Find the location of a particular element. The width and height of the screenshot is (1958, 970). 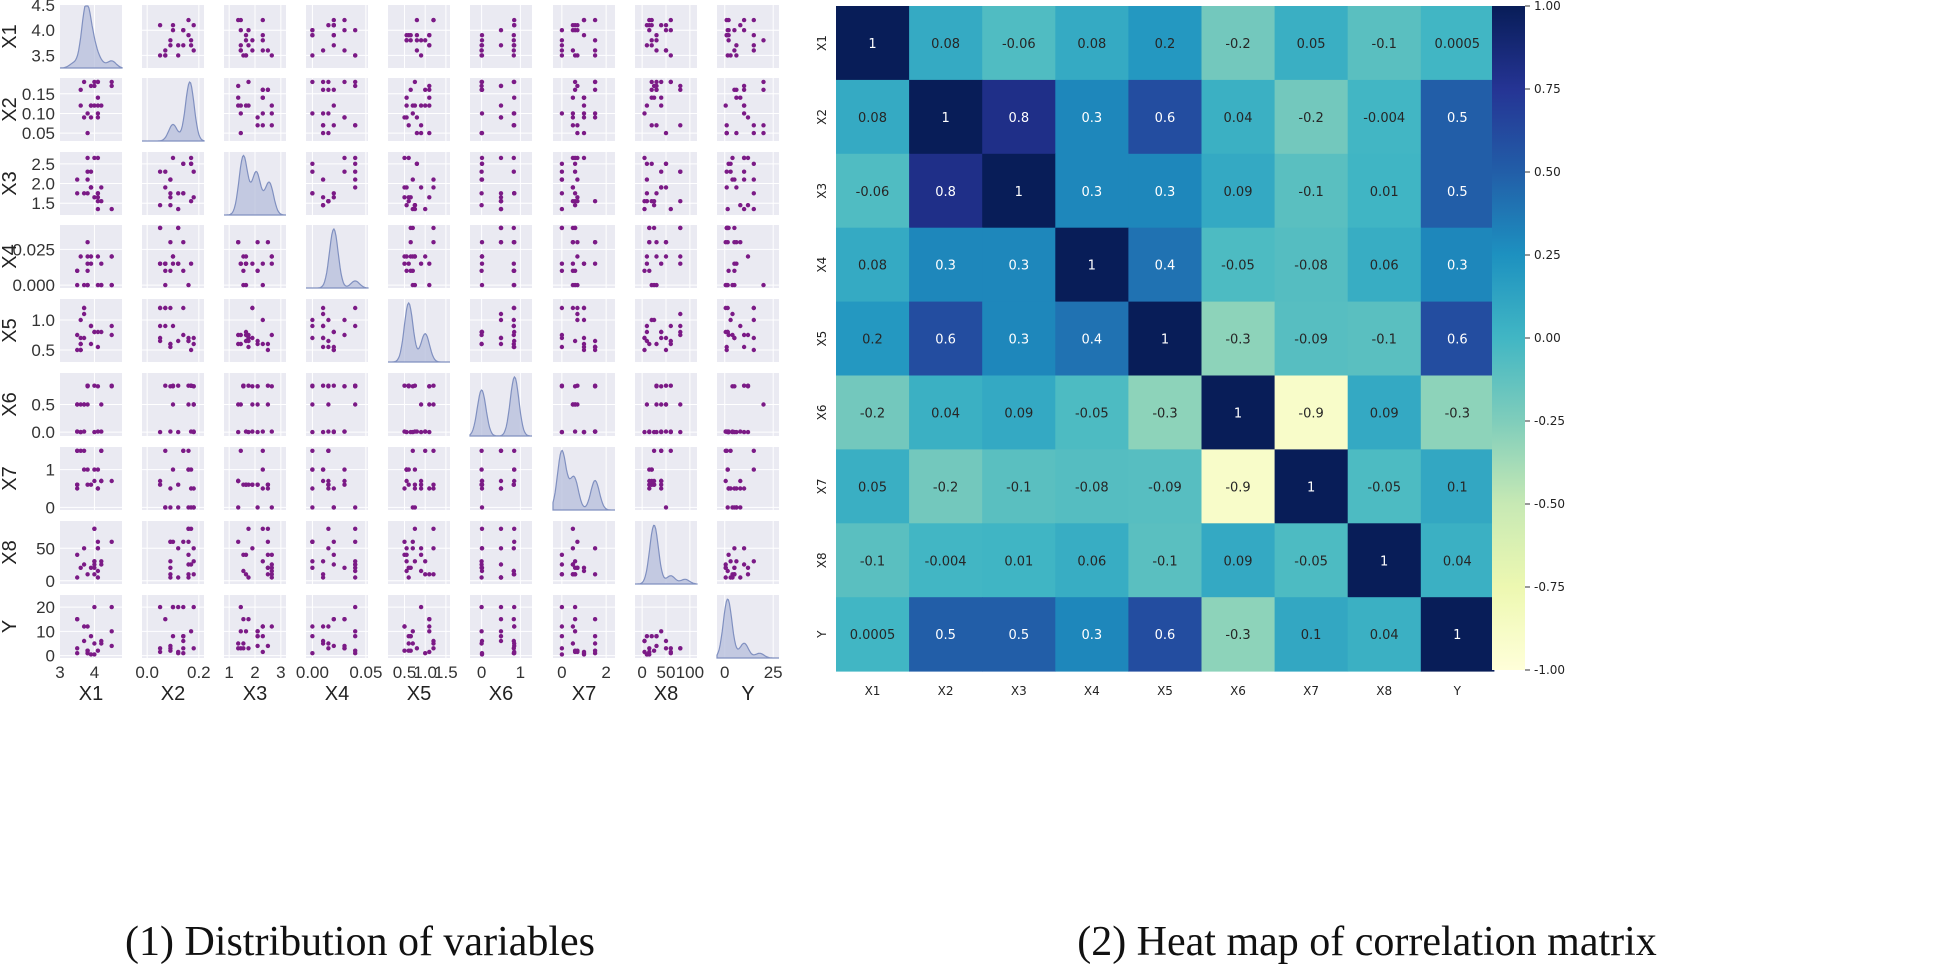

panel-background is located at coordinates (91, 478).